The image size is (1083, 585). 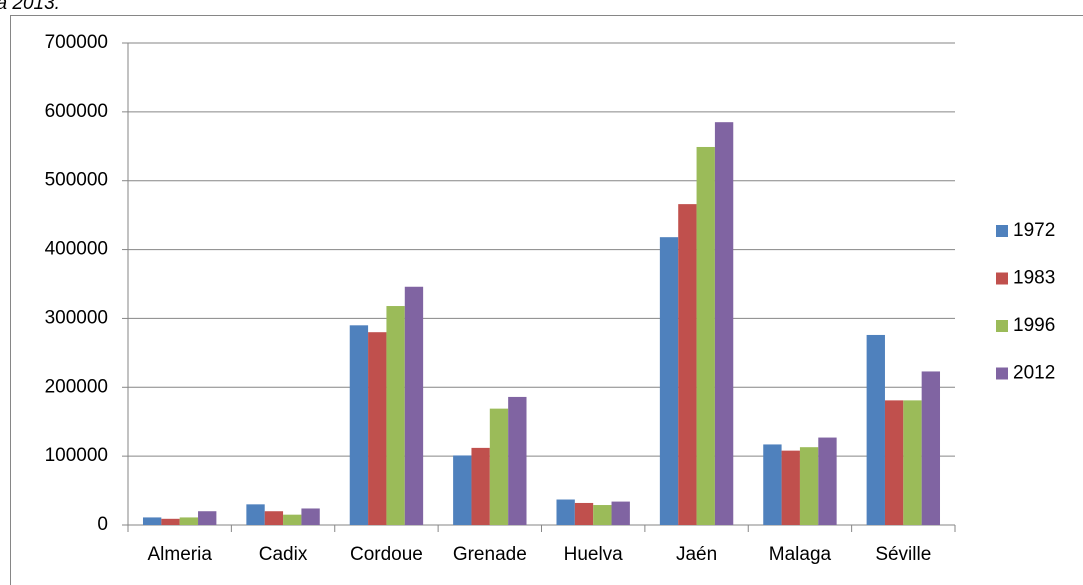 What do you see at coordinates (76, 42) in the screenshot?
I see `y-tick-label: 700000` at bounding box center [76, 42].